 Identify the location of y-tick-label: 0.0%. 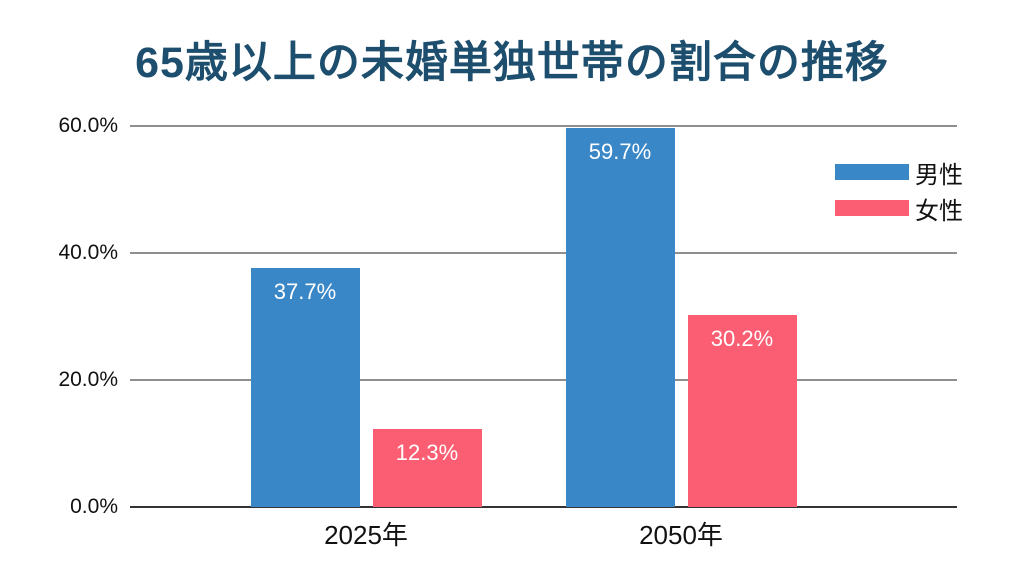
(94, 506).